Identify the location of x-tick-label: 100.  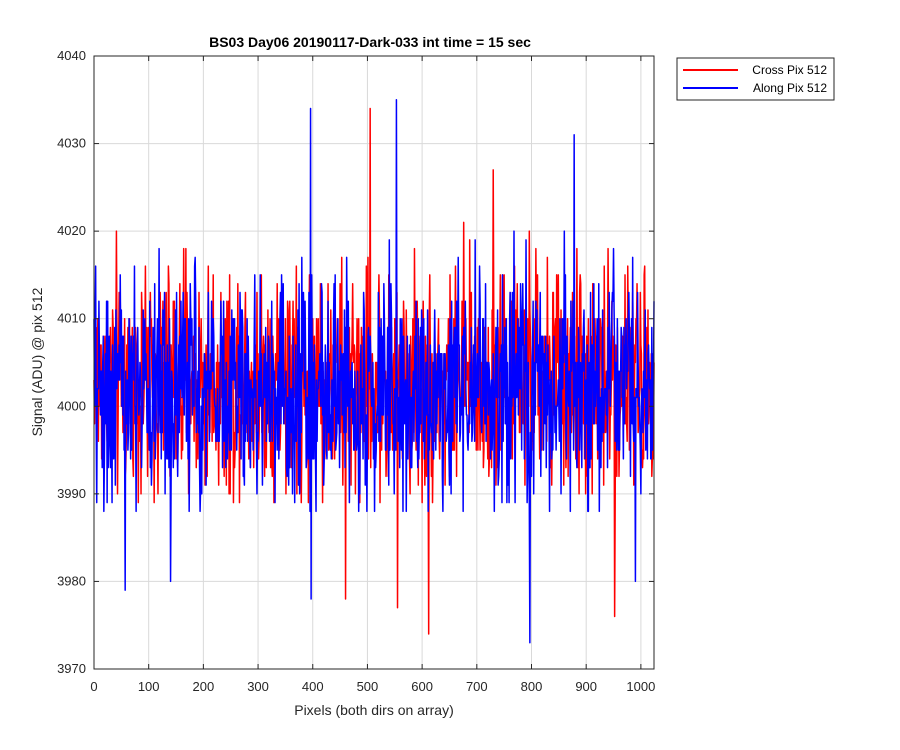
(149, 686).